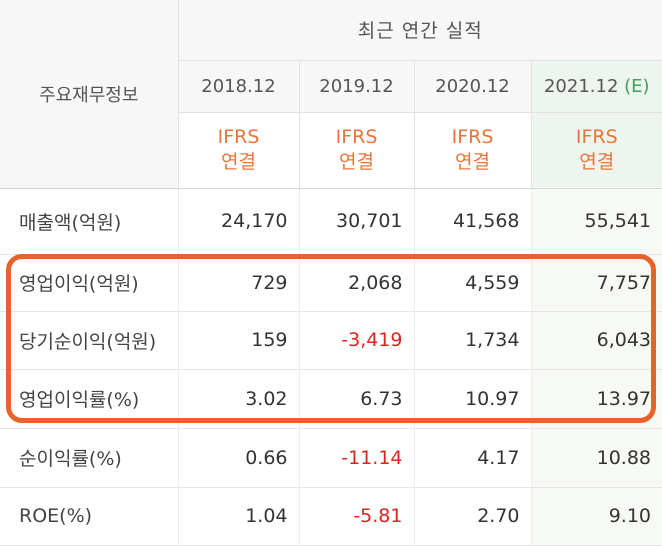 This screenshot has height=546, width=662. I want to click on value-cell: 24,170, so click(238, 221).